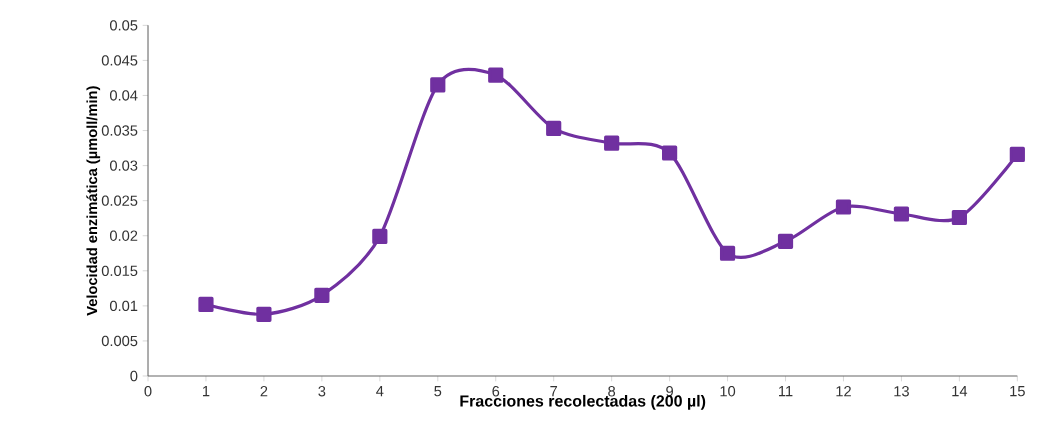 The height and width of the screenshot is (433, 1052). I want to click on y-axis-title: Velocidad enzimática (µmoll/min), so click(93, 201).